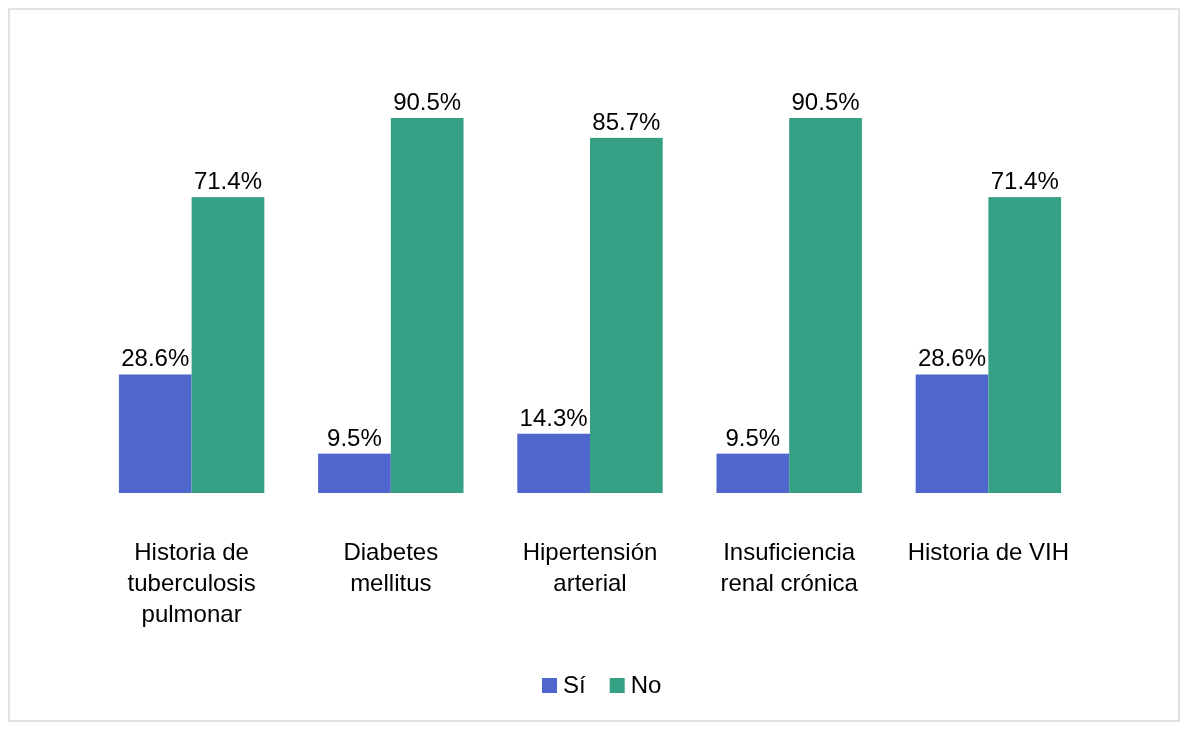 This screenshot has width=1188, height=730. What do you see at coordinates (553, 417) in the screenshot?
I see `data-label: 14.3%` at bounding box center [553, 417].